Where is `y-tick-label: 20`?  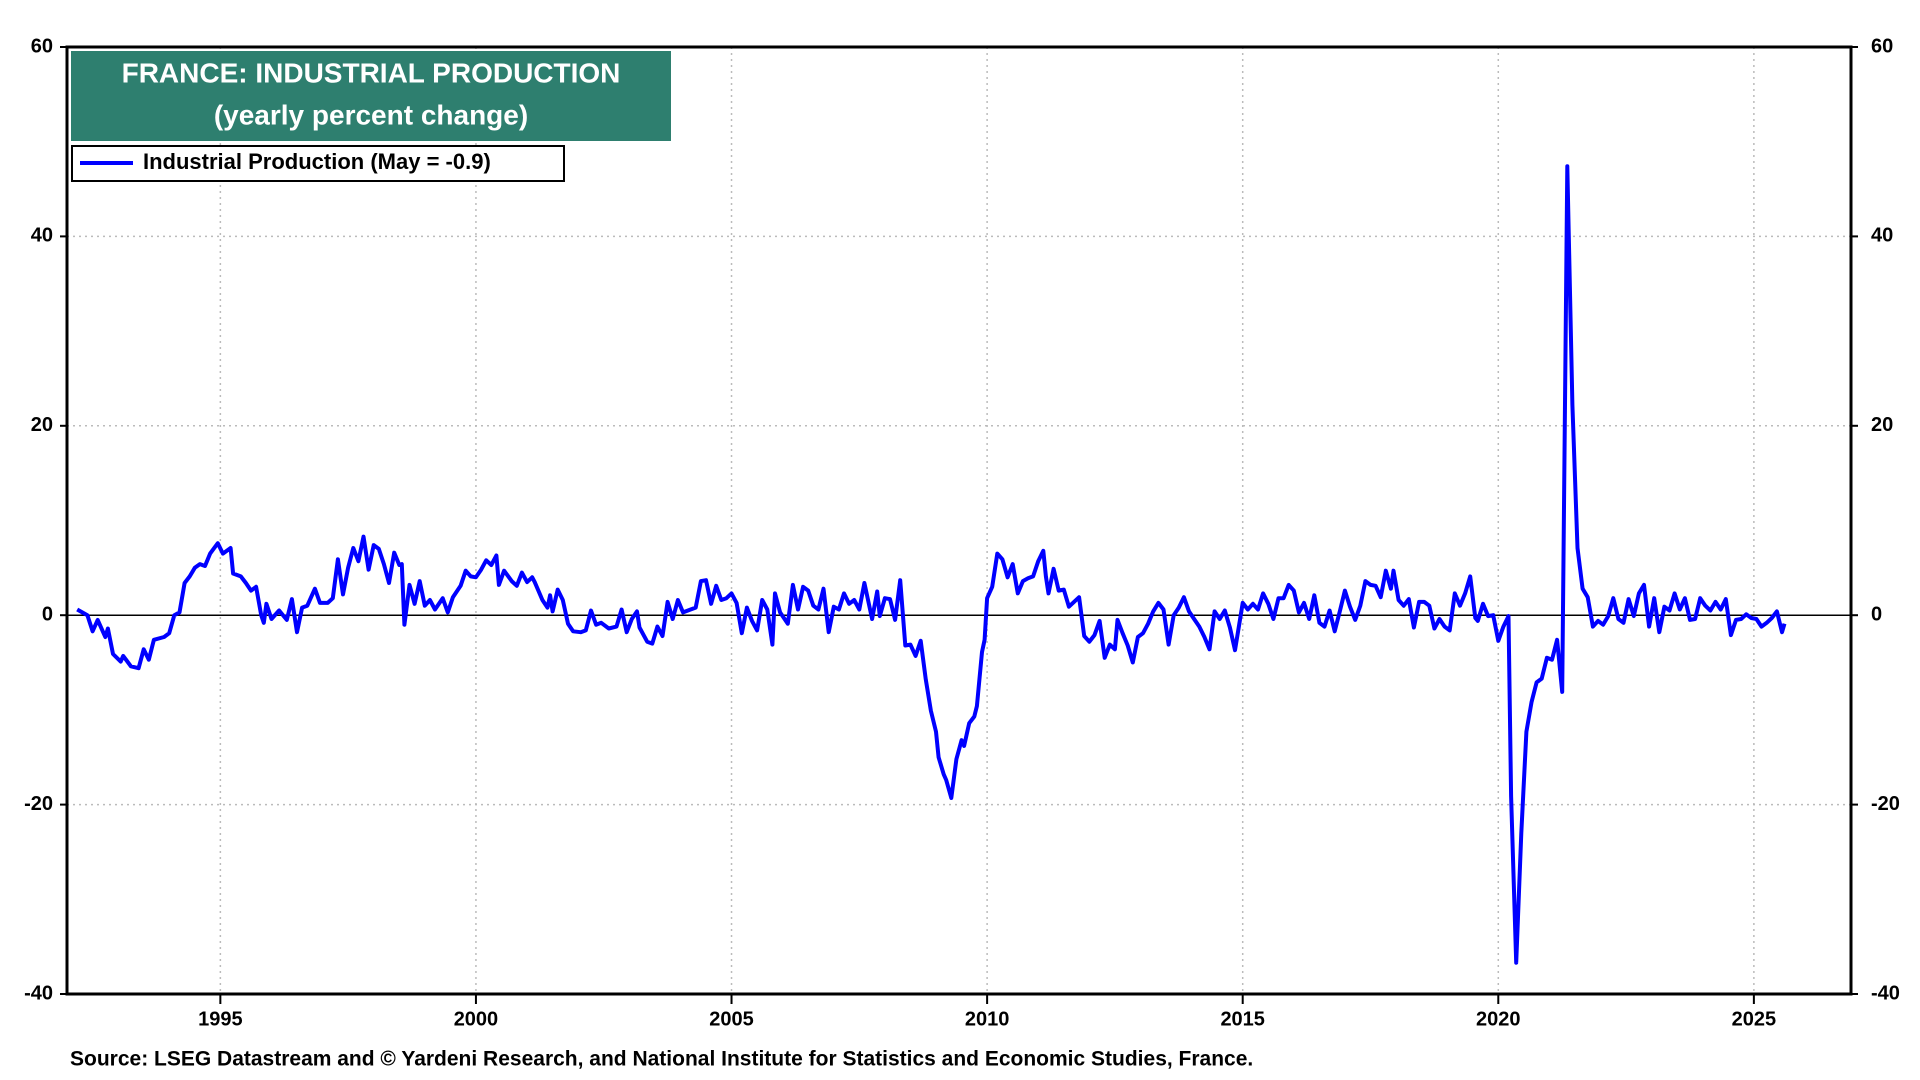
y-tick-label: 20 is located at coordinates (42, 425).